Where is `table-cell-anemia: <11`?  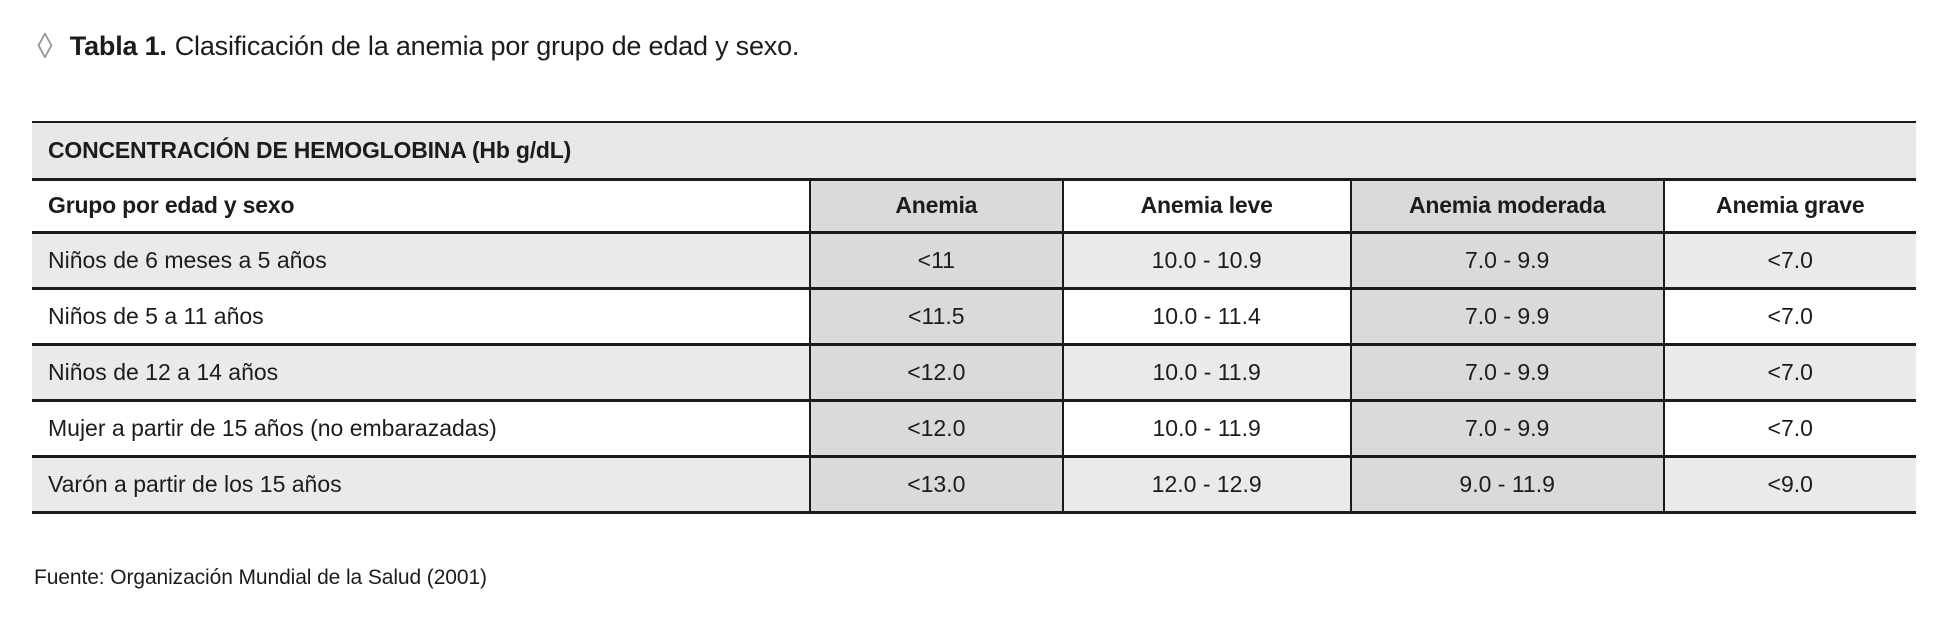 table-cell-anemia: <11 is located at coordinates (936, 261).